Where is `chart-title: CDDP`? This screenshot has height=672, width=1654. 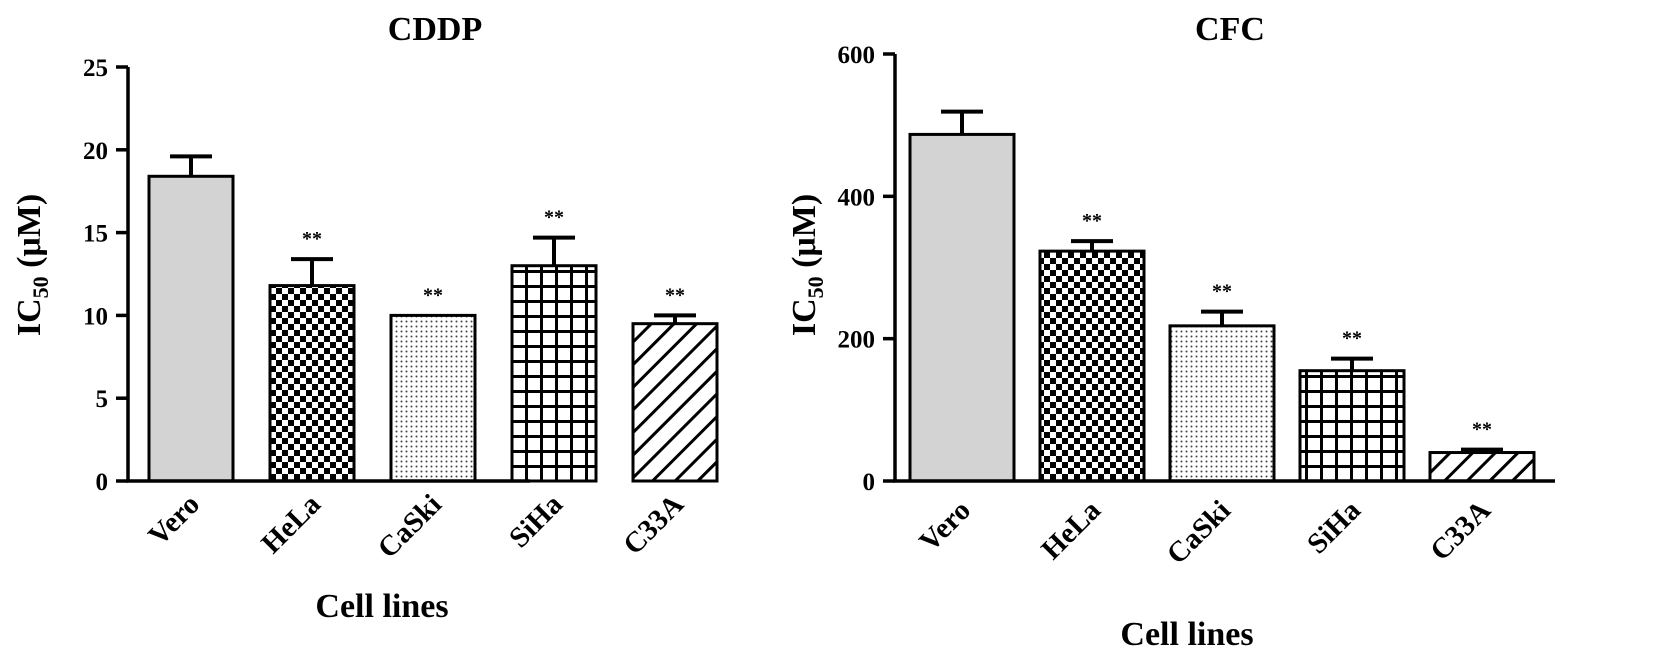
chart-title: CDDP is located at coordinates (435, 29).